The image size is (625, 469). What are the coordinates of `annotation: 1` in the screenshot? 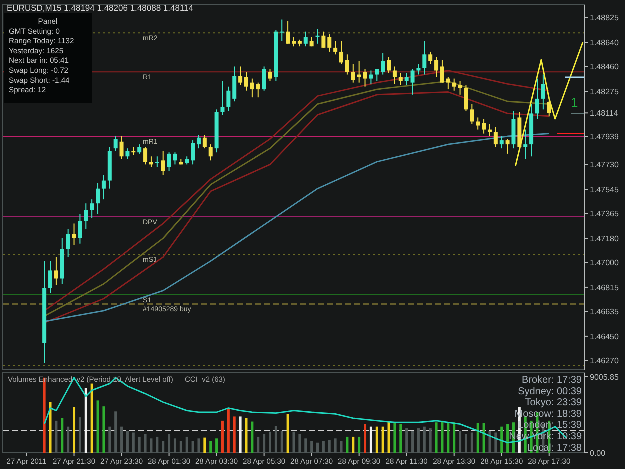 It's located at (574, 102).